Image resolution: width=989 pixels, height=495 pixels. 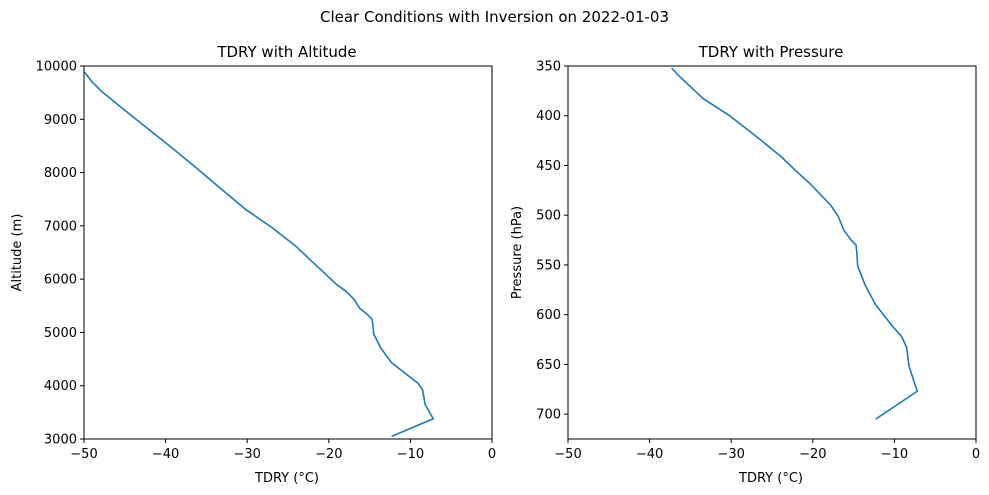 I want to click on chart-title: TDRY with Altitude, so click(x=286, y=52).